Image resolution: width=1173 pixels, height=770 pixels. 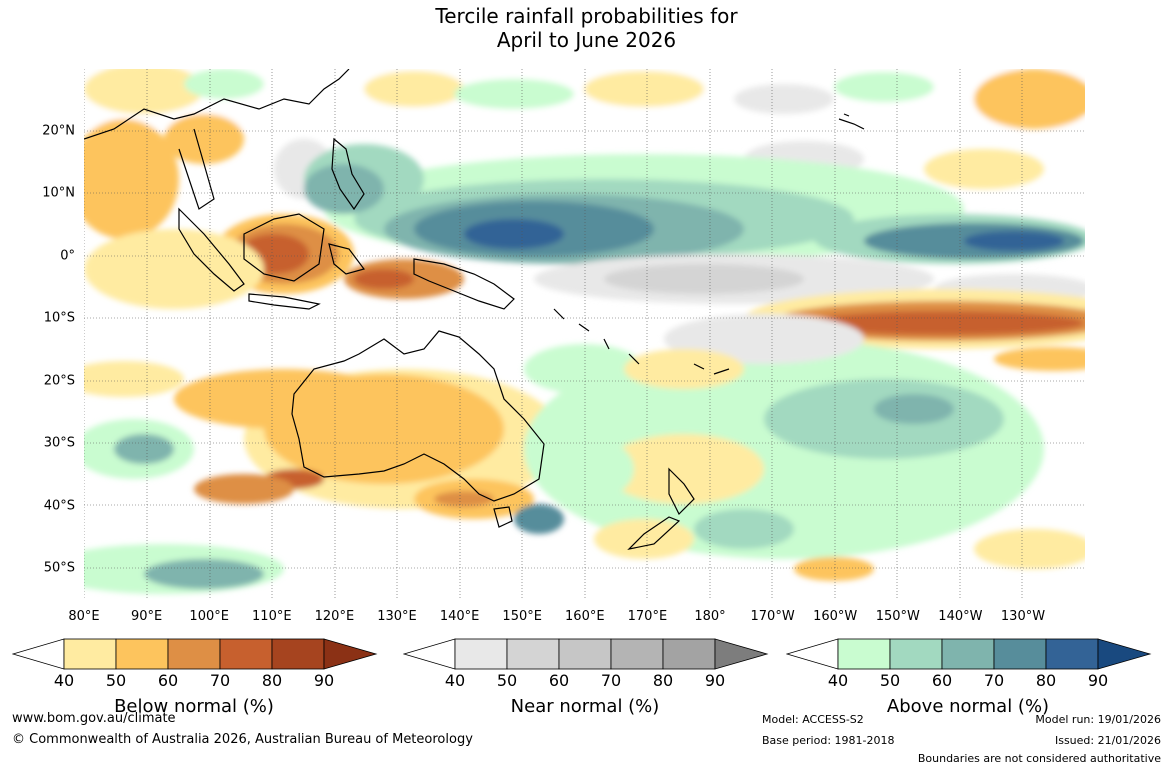 I want to click on longitude-label: 90°E, so click(x=146, y=616).